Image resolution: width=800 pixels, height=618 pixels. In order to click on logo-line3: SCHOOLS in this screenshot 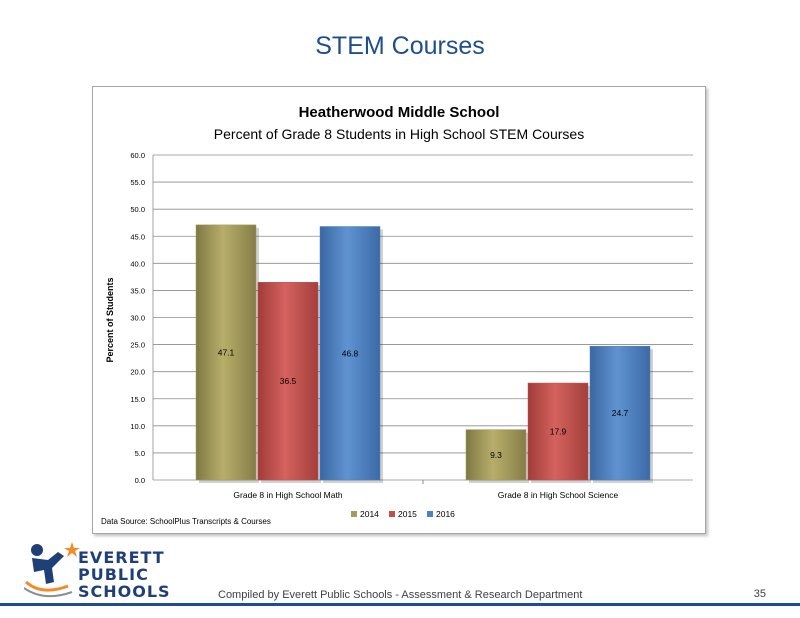, I will do `click(124, 591)`.